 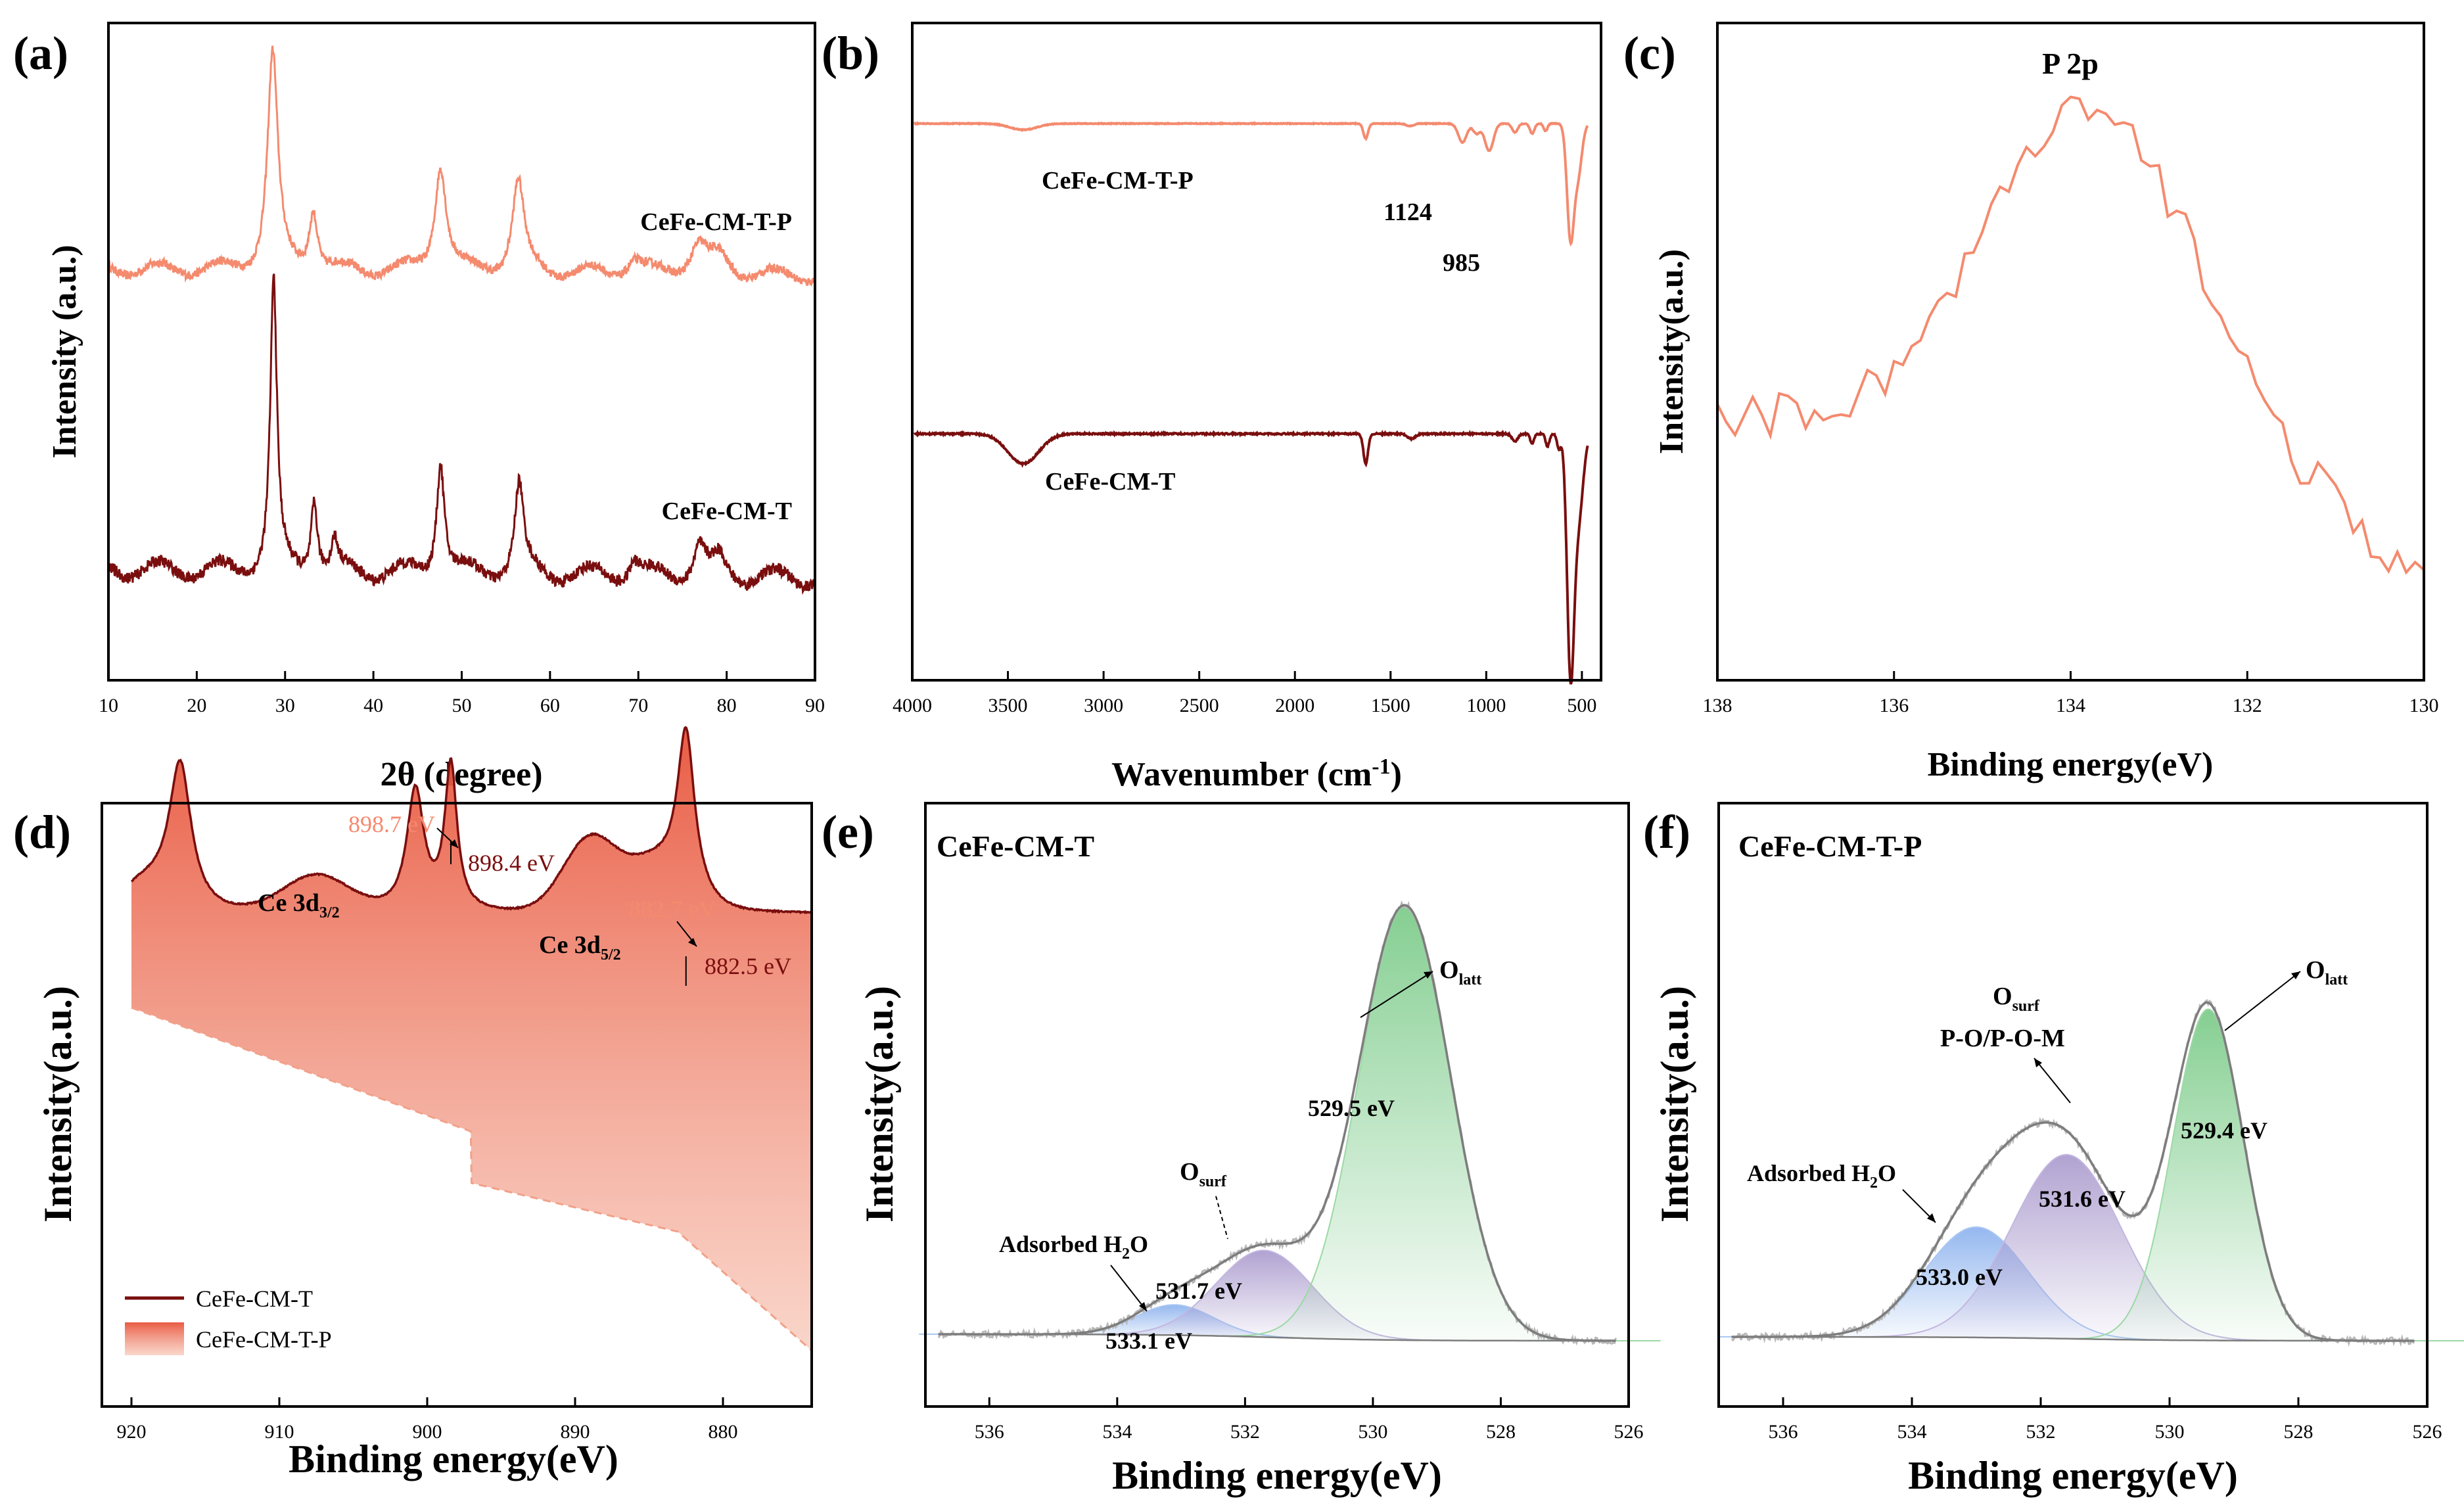 I want to click on x-tick-label: 30, so click(x=285, y=705).